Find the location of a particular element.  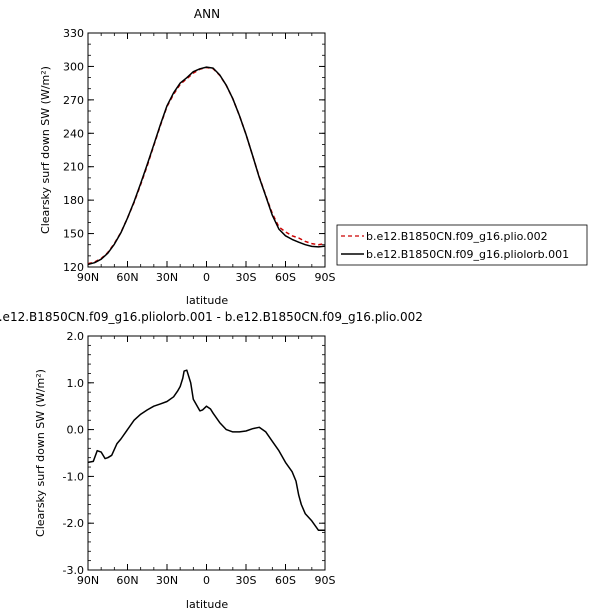

legend-label-plio: b.e12.B1850CN.f09_g16.plio.002 is located at coordinates (457, 236).